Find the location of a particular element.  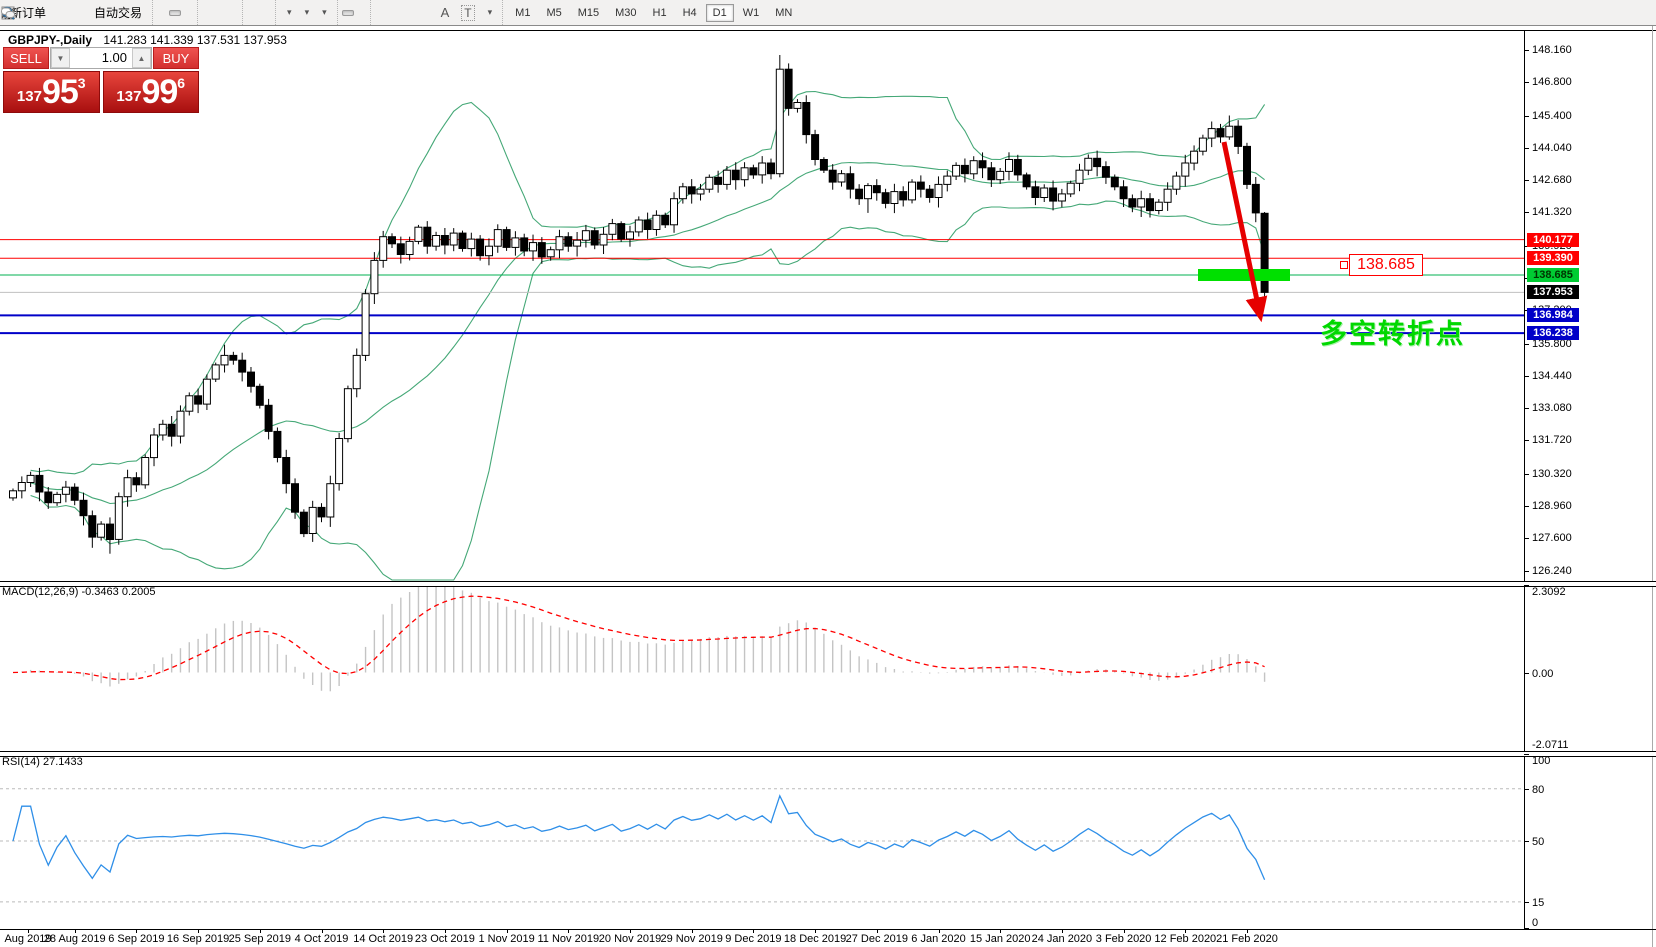

callout-anchor-handle is located at coordinates (1344, 265).